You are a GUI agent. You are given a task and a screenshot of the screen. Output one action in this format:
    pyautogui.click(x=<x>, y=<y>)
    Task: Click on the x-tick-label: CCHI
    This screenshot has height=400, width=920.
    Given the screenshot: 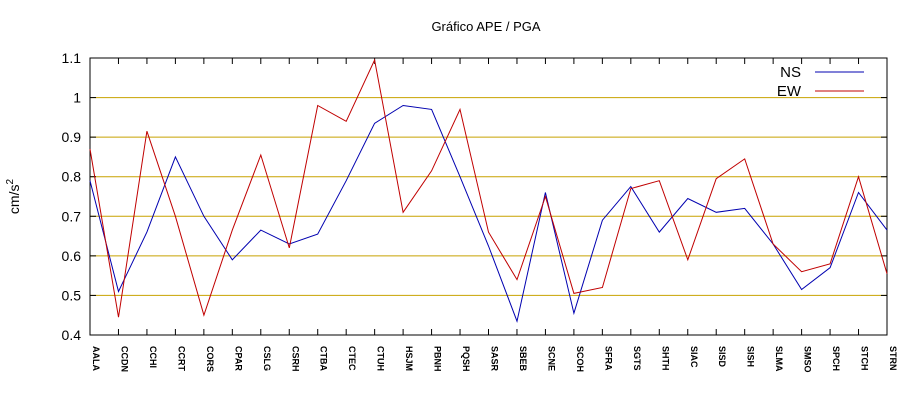 What is the action you would take?
    pyautogui.click(x=153, y=357)
    